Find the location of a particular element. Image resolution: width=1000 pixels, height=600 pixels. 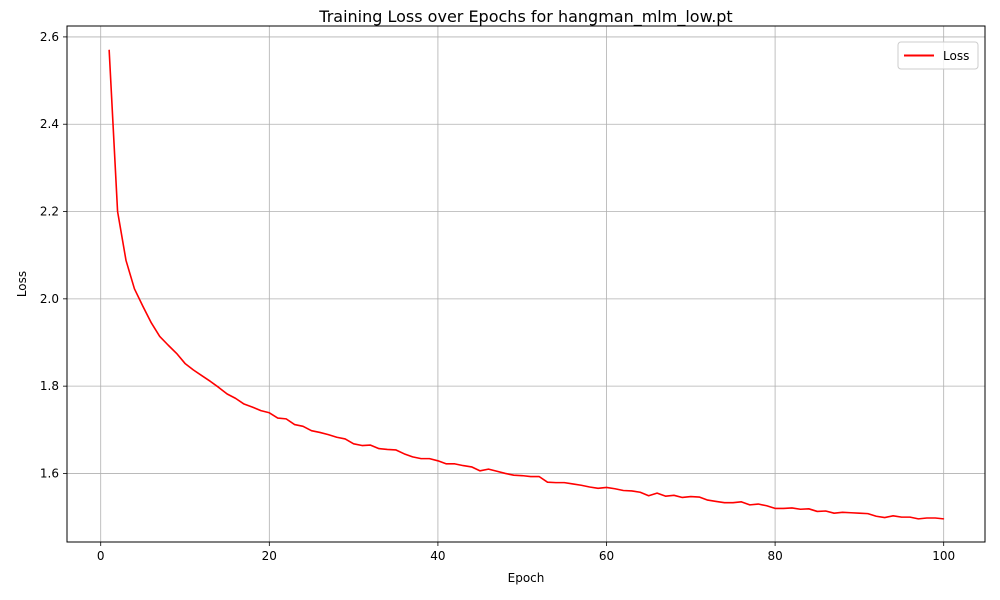

x-axis-label: Epoch is located at coordinates (526, 578).